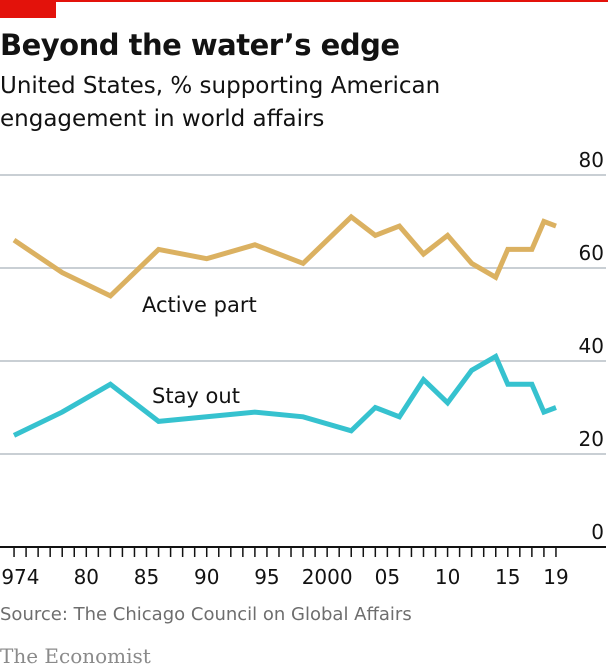  What do you see at coordinates (75, 656) in the screenshot?
I see `publisher-logo: The Economist` at bounding box center [75, 656].